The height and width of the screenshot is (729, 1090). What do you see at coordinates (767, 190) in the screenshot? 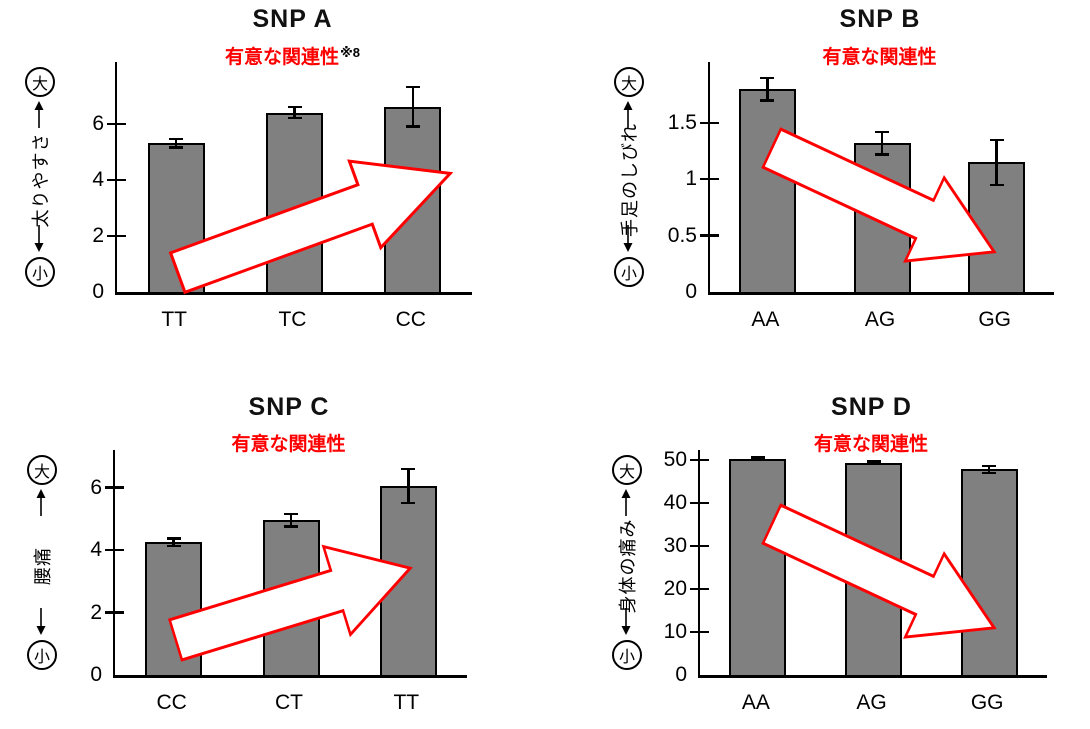
I see `bar-AA` at bounding box center [767, 190].